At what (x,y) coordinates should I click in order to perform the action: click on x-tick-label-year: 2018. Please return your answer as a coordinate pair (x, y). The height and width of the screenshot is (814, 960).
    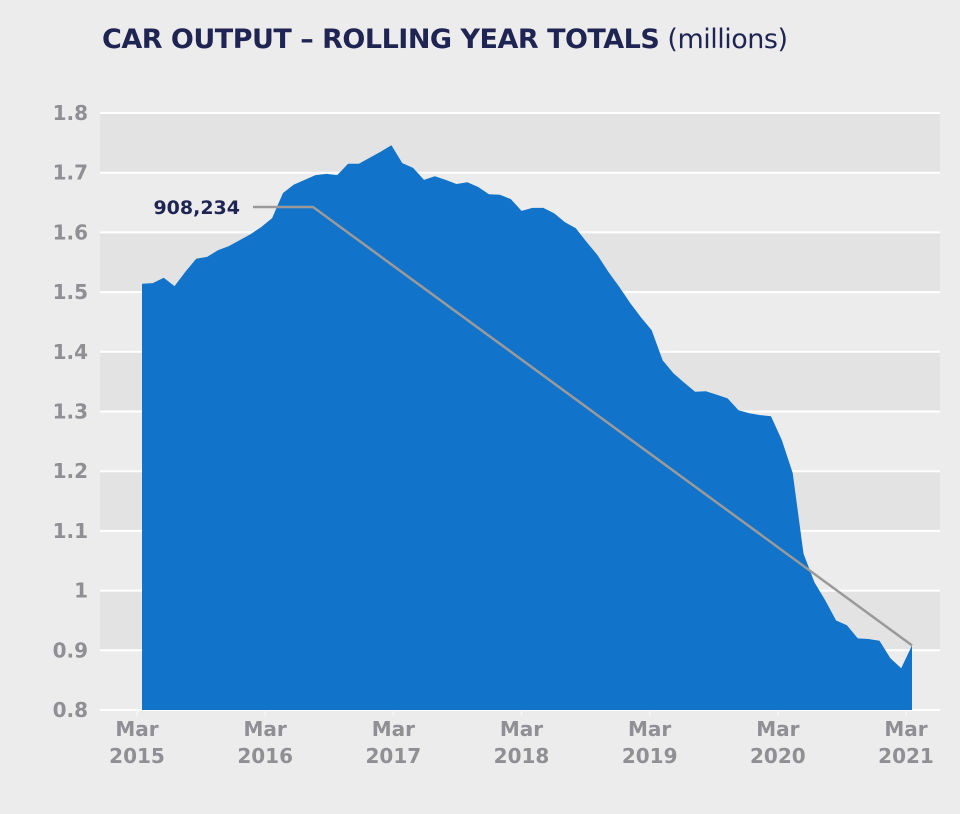
    Looking at the image, I should click on (522, 756).